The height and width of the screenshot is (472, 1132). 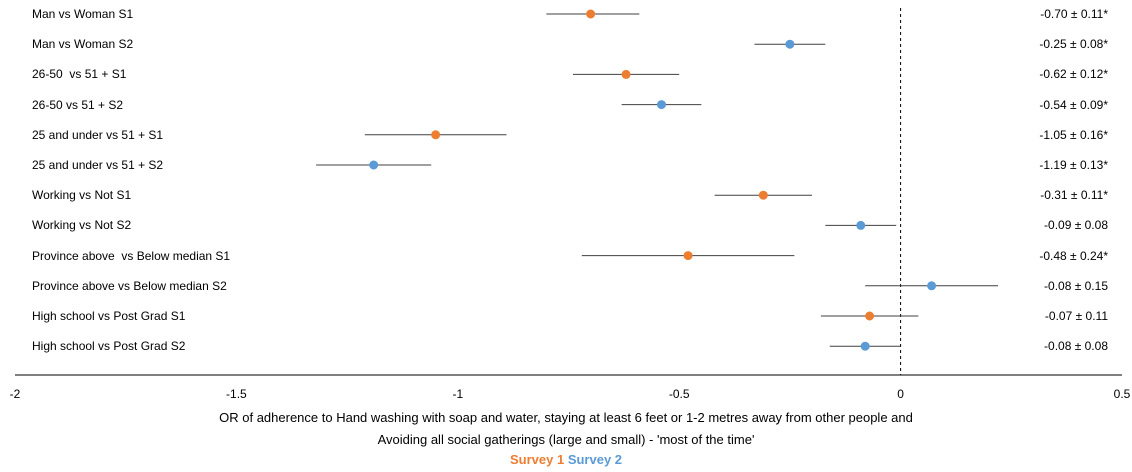 I want to click on row-value-label: -0.48 ± 0.24*, so click(x=1073, y=255).